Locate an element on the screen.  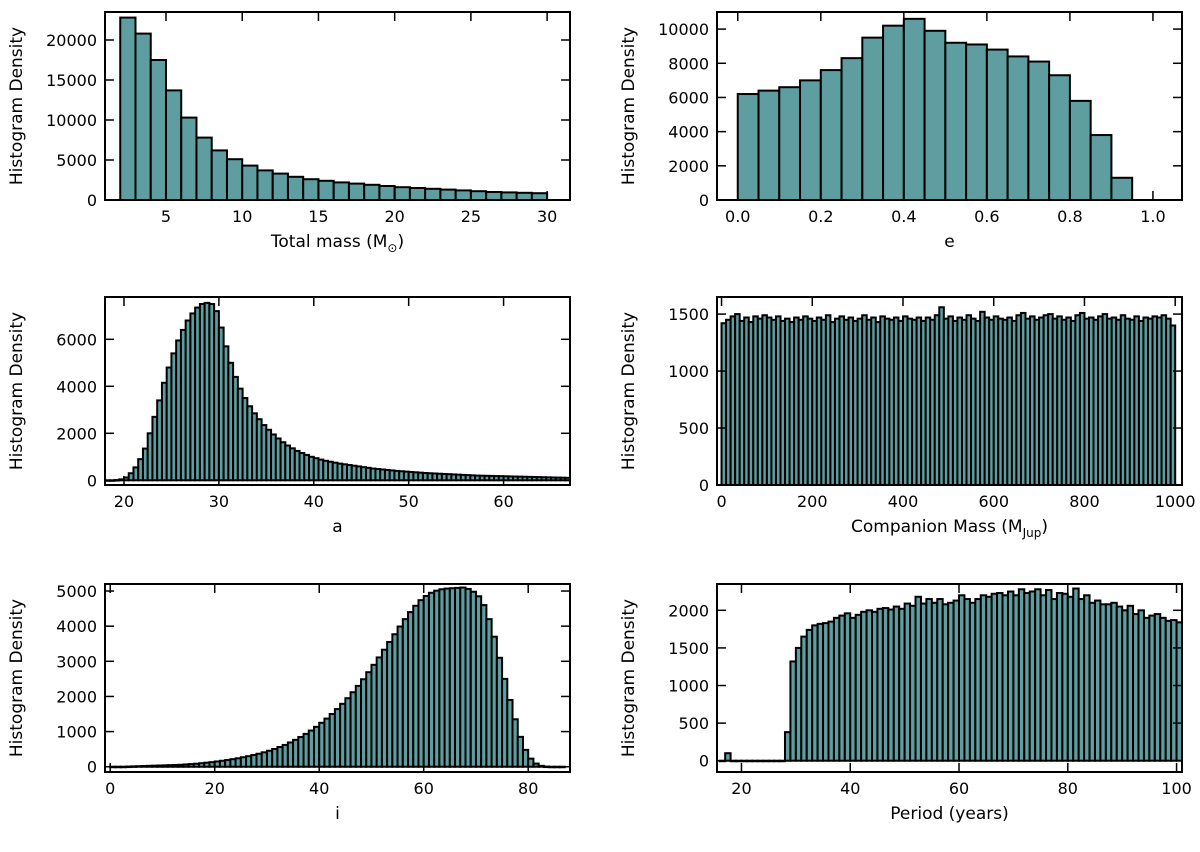
x-axis-label: a is located at coordinates (337, 527).